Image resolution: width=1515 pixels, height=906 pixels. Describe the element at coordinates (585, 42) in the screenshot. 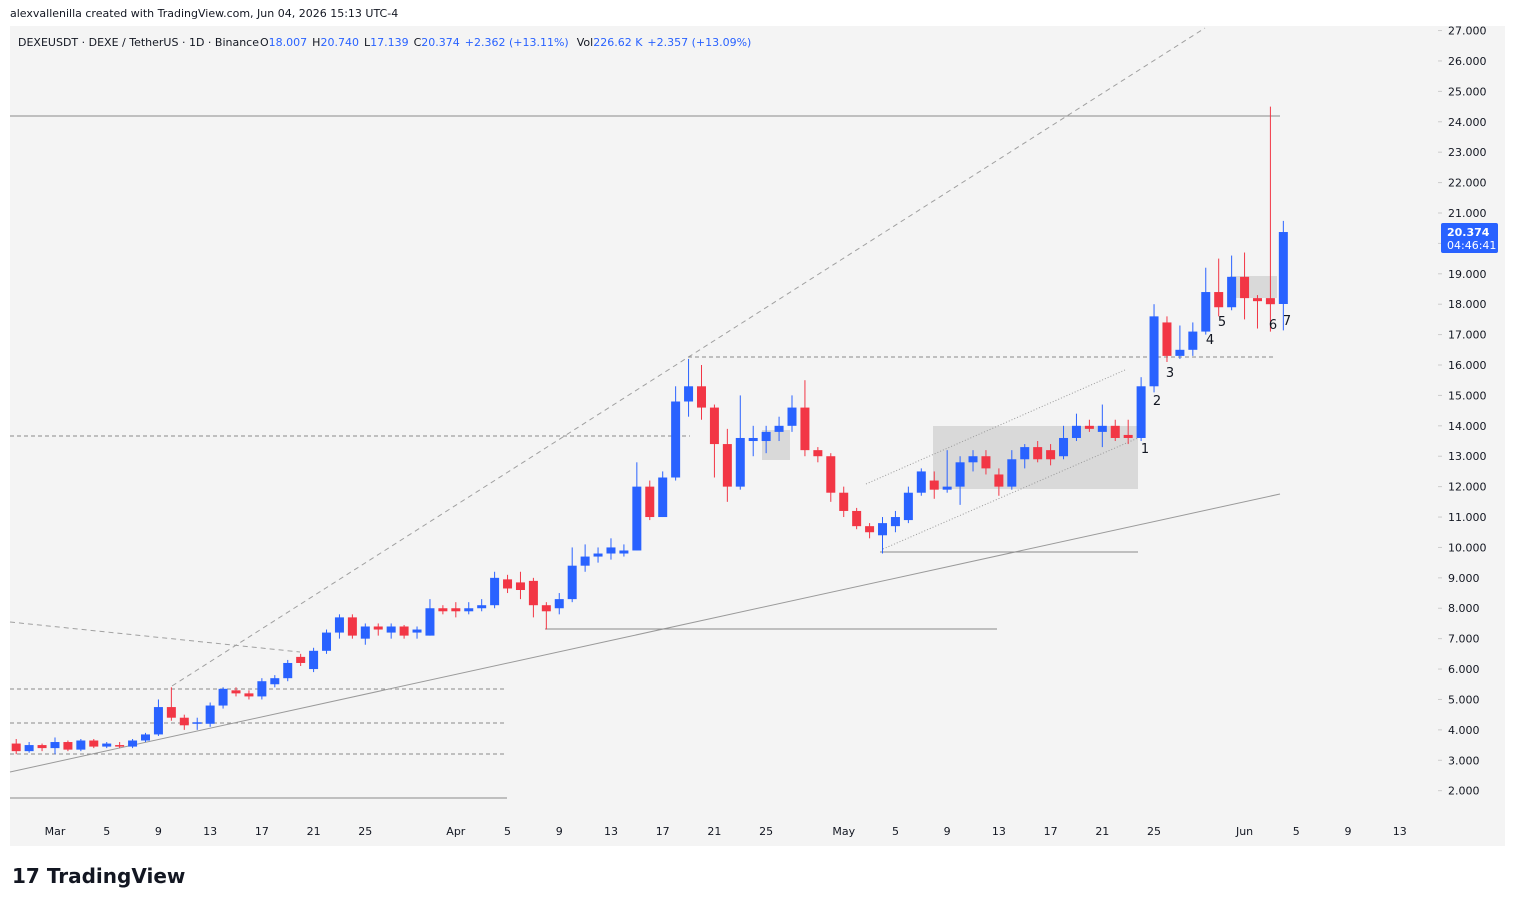

I see `legend-vol-key: Vol` at that location.